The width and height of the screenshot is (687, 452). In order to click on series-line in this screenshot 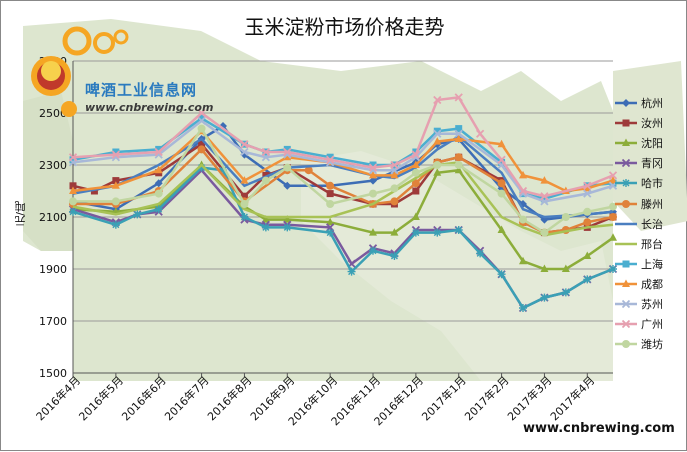, I will do `click(343, 161)`.